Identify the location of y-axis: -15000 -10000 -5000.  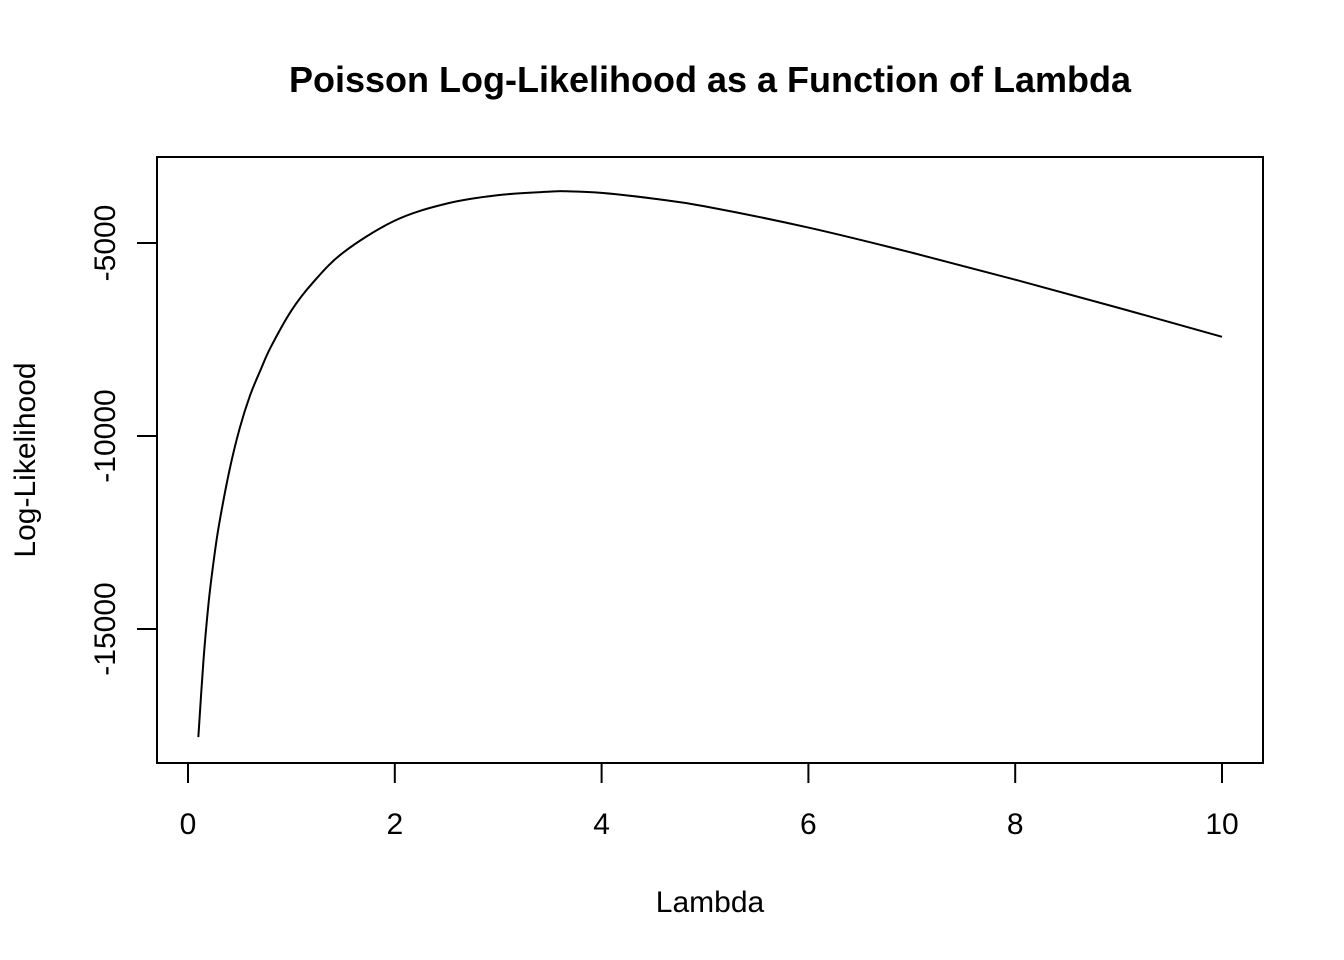
(123, 440).